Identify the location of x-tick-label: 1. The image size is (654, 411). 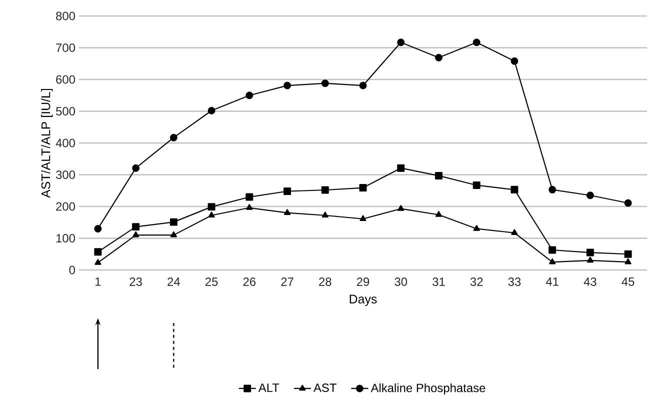
(98, 282).